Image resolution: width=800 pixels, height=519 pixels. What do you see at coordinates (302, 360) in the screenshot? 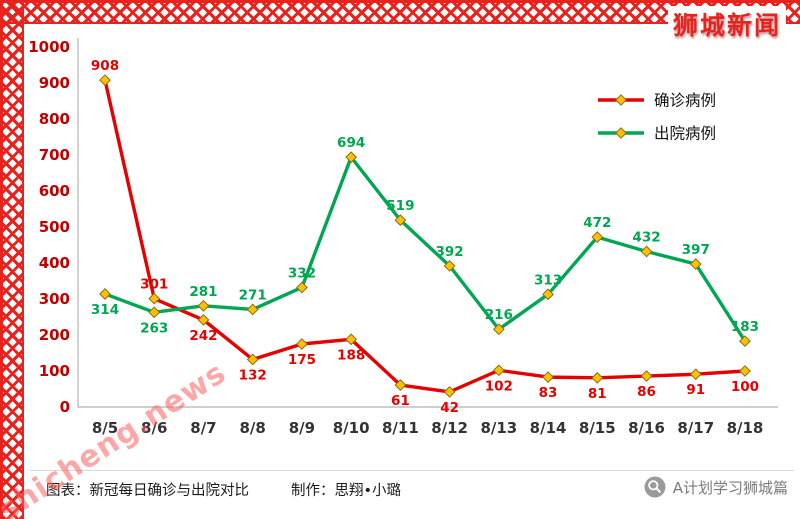
I see `svg-text: 175` at bounding box center [302, 360].